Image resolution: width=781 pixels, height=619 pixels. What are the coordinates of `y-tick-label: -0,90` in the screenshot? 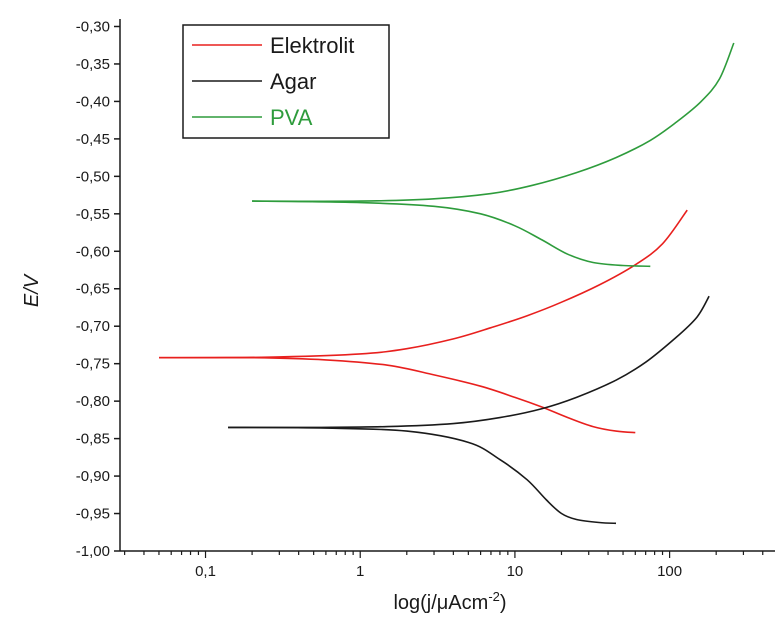 It's located at (93, 476).